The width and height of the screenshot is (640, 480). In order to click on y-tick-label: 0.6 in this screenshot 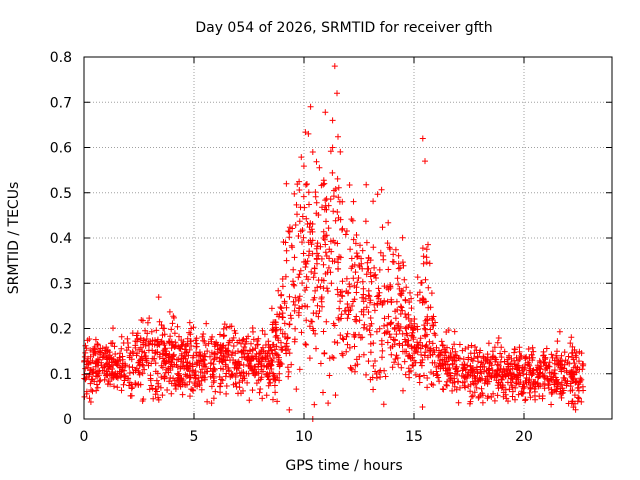, I will do `click(61, 149)`.